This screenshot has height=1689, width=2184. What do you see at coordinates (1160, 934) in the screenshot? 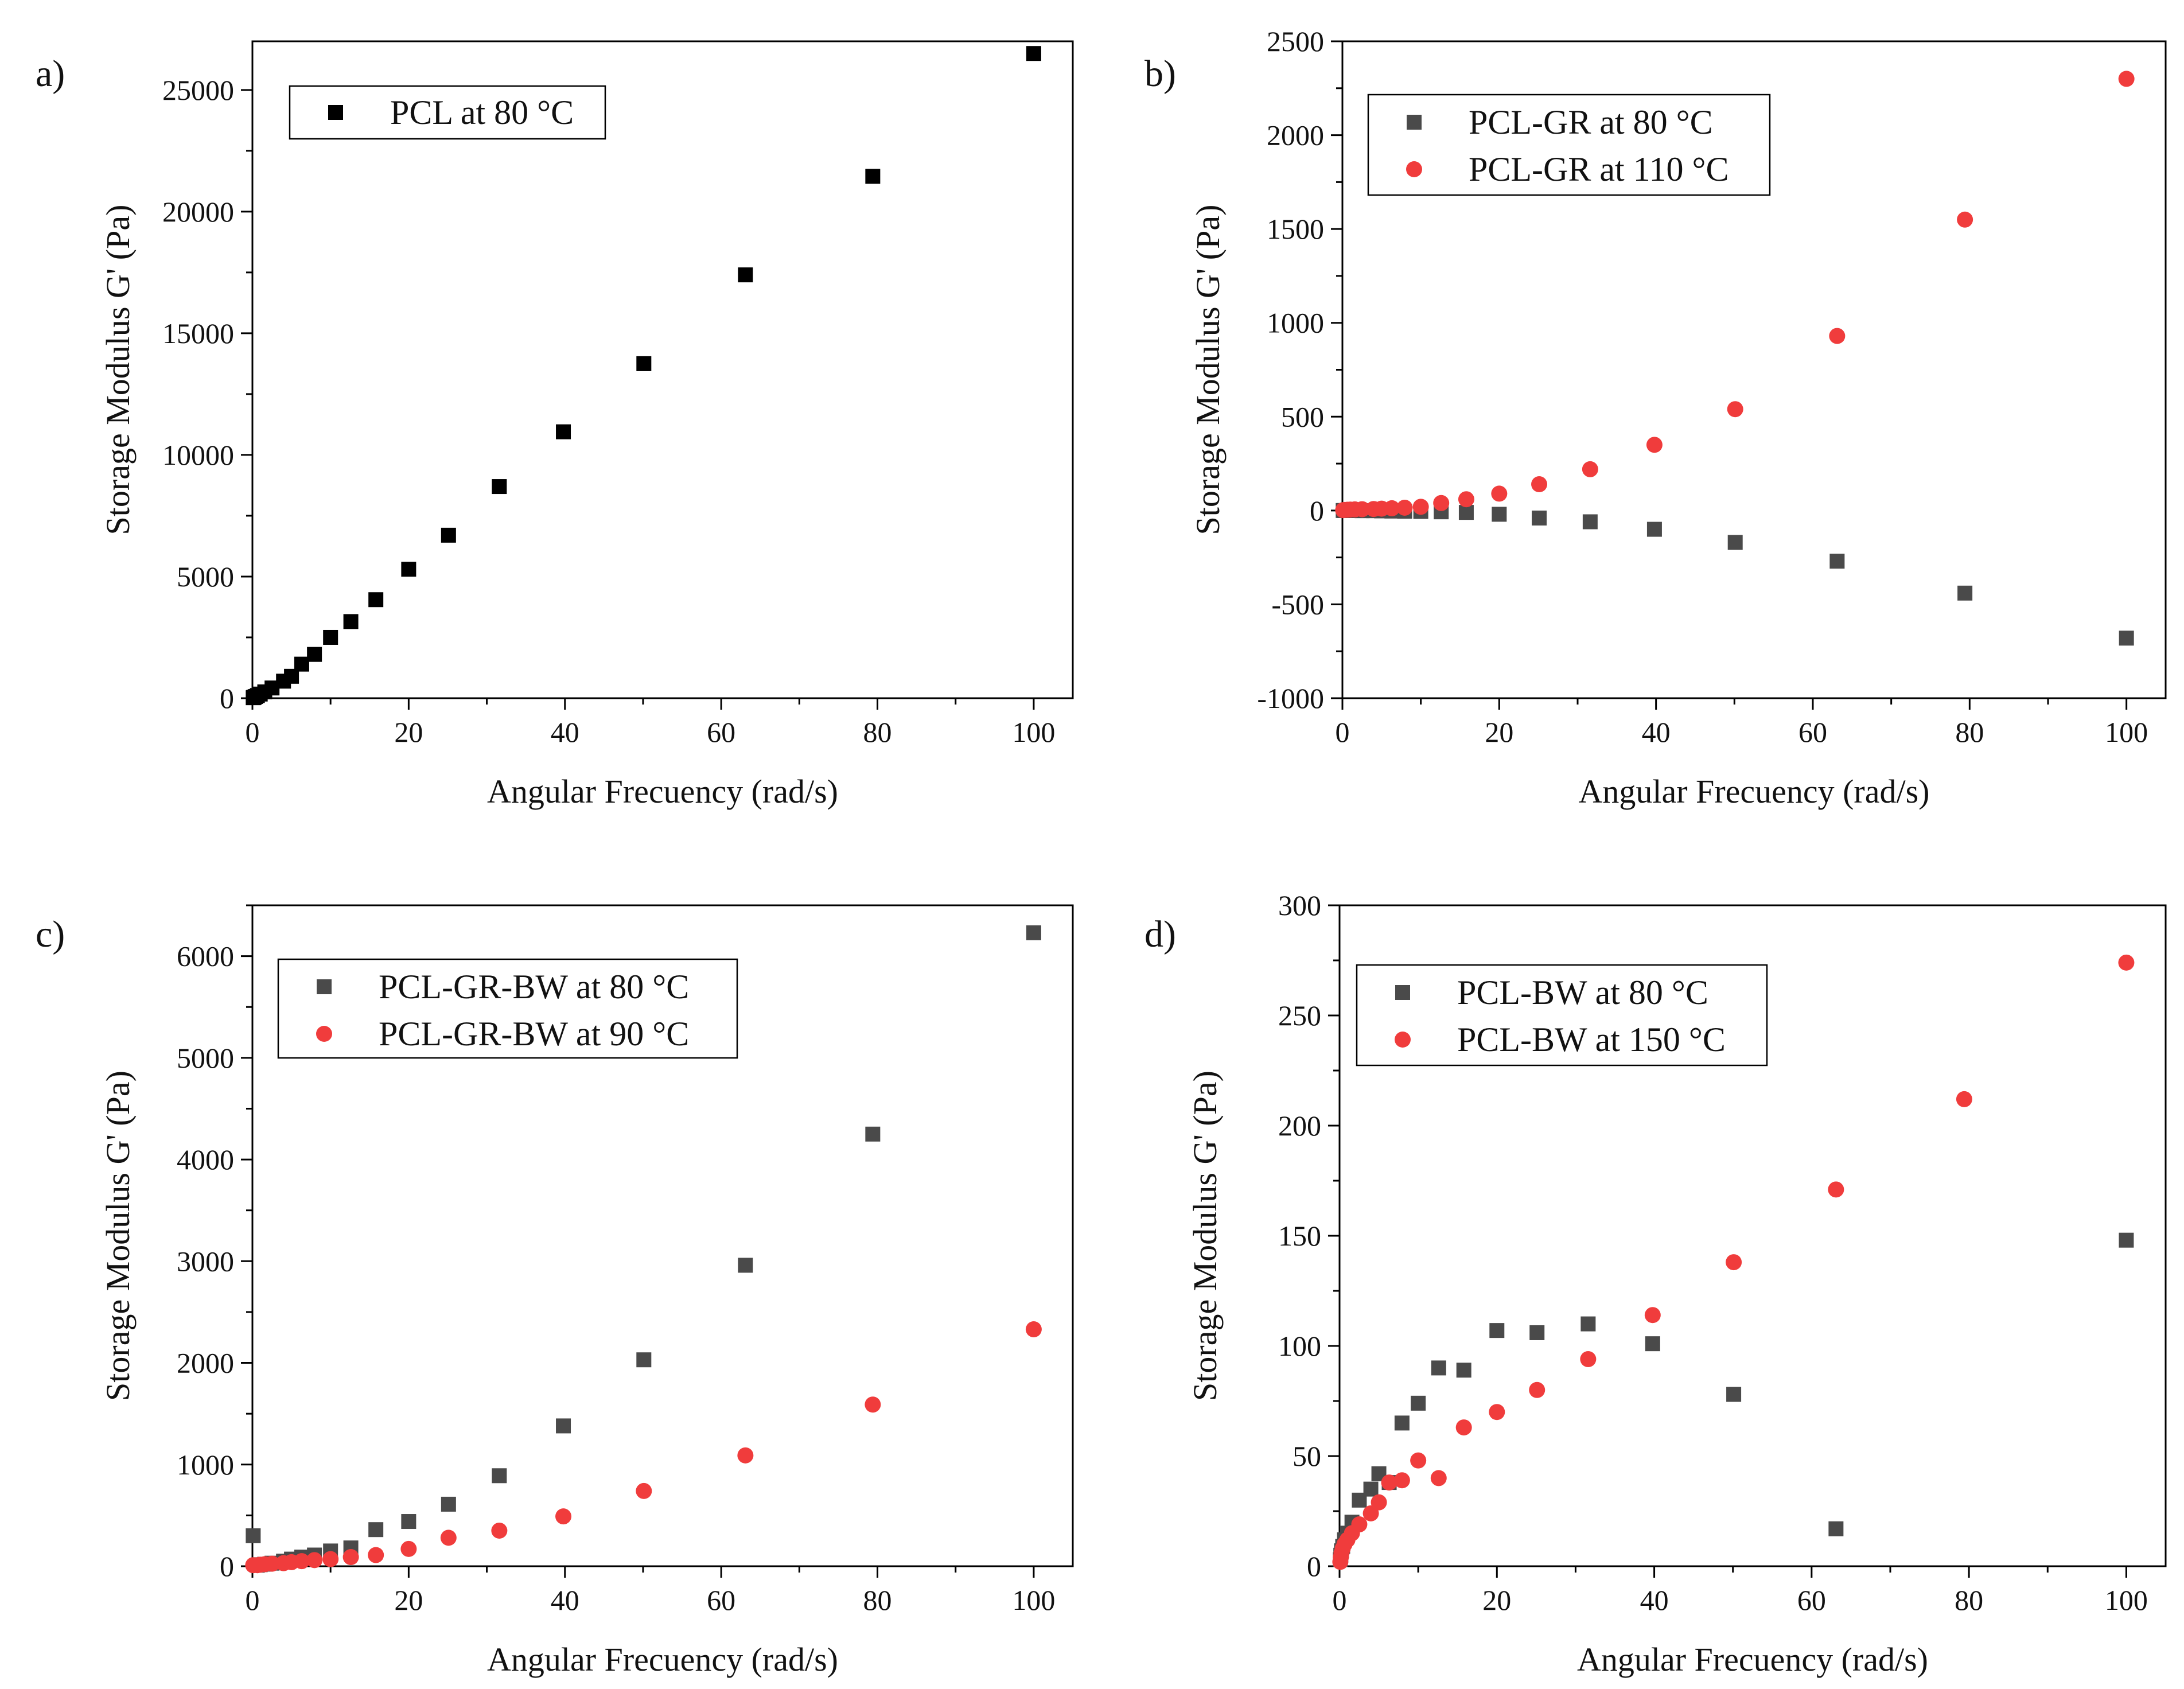
I see `panel-label: d)` at bounding box center [1160, 934].